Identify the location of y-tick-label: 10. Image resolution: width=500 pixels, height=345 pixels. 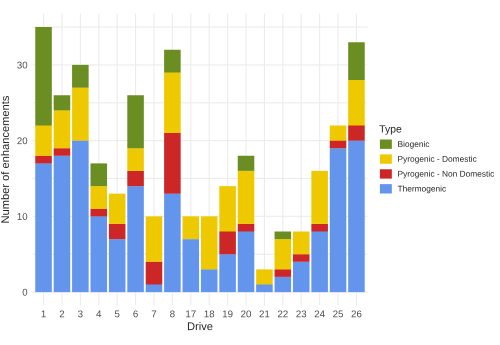
(23, 216).